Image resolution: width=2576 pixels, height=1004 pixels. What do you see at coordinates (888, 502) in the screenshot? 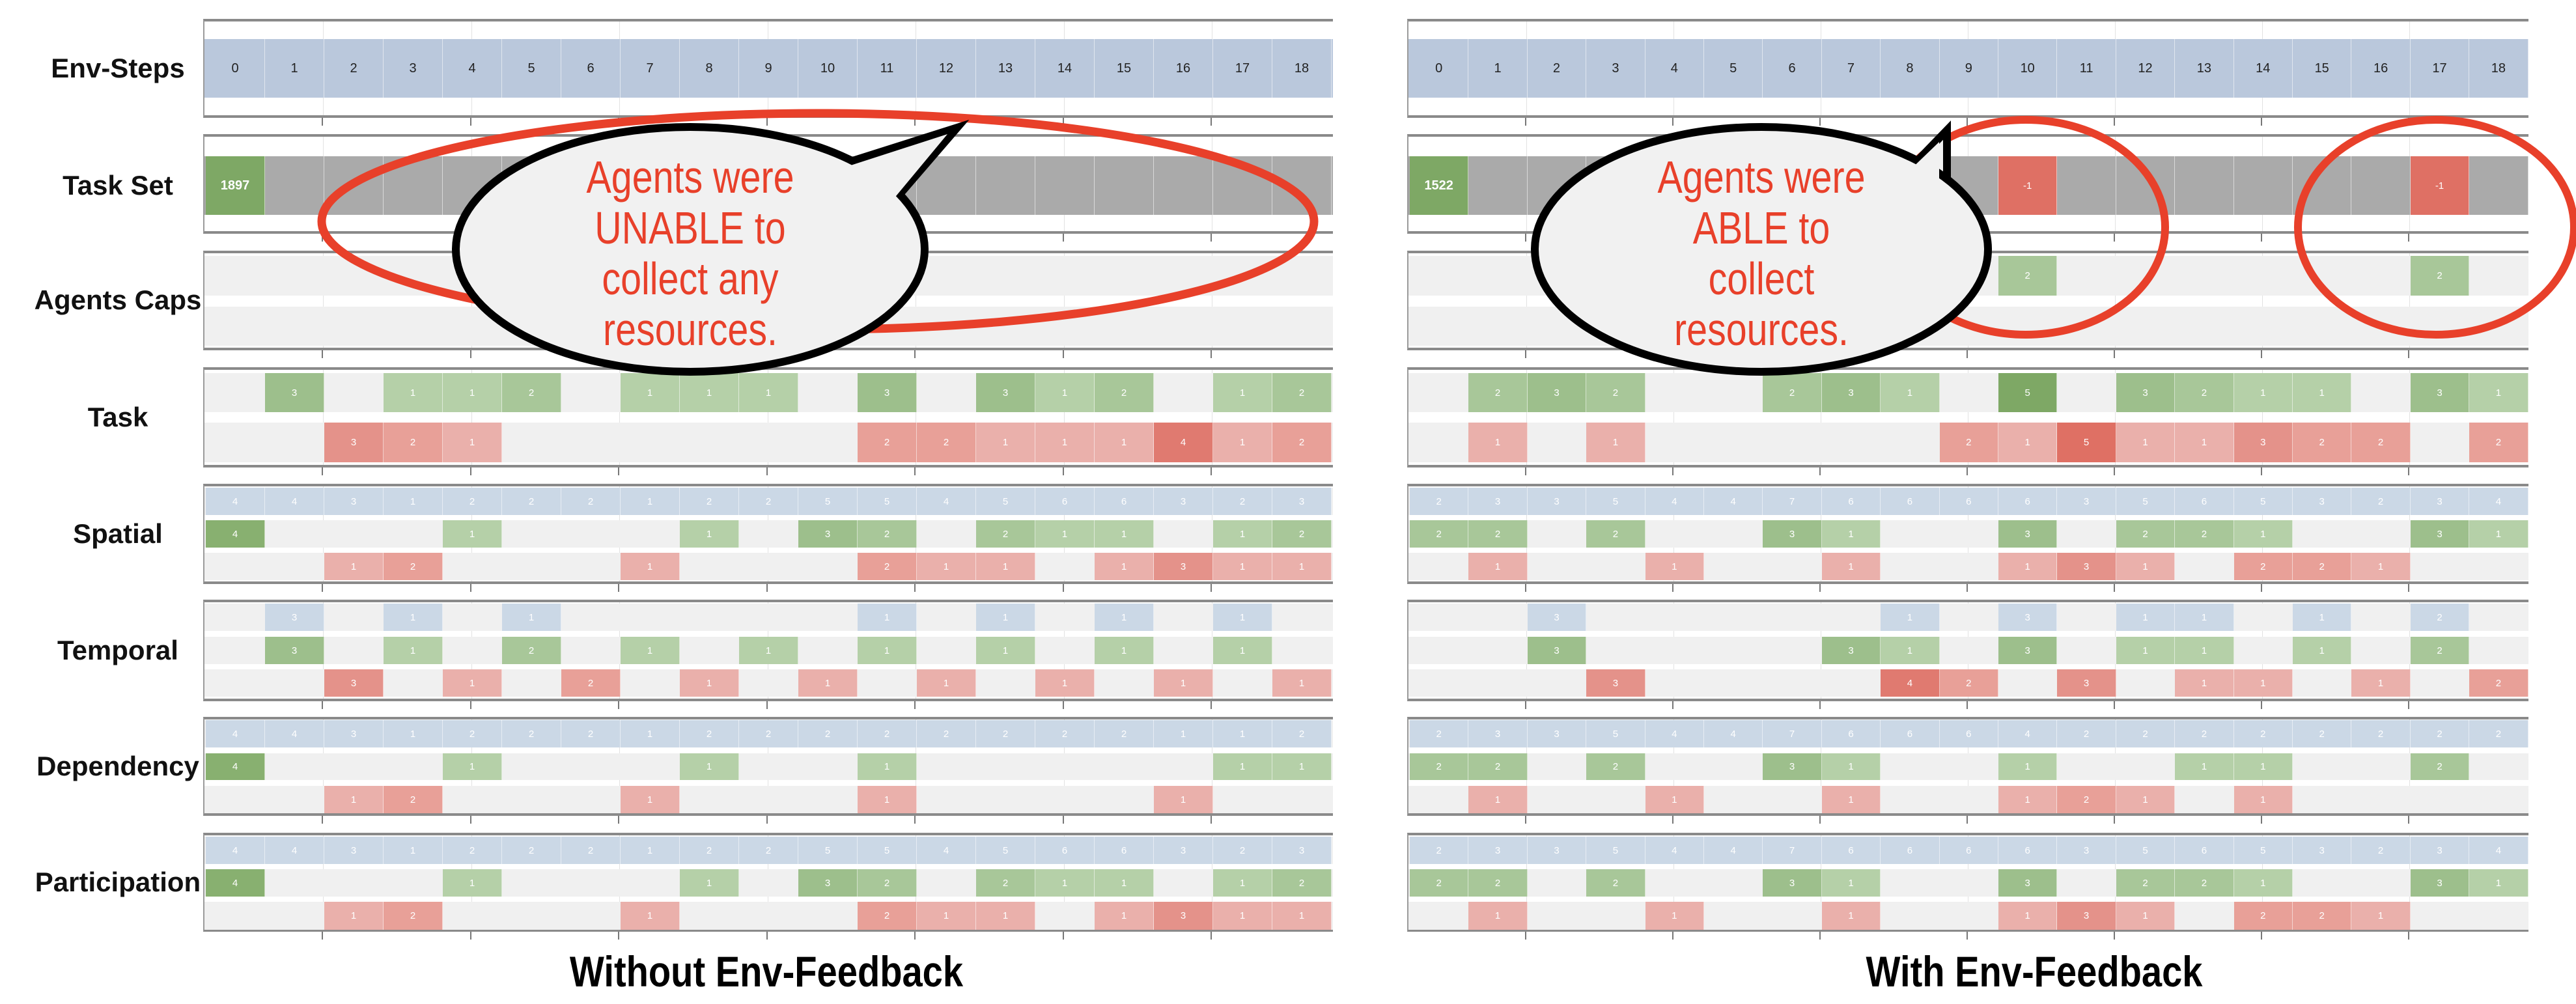
I see `cell-11: 5` at bounding box center [888, 502].